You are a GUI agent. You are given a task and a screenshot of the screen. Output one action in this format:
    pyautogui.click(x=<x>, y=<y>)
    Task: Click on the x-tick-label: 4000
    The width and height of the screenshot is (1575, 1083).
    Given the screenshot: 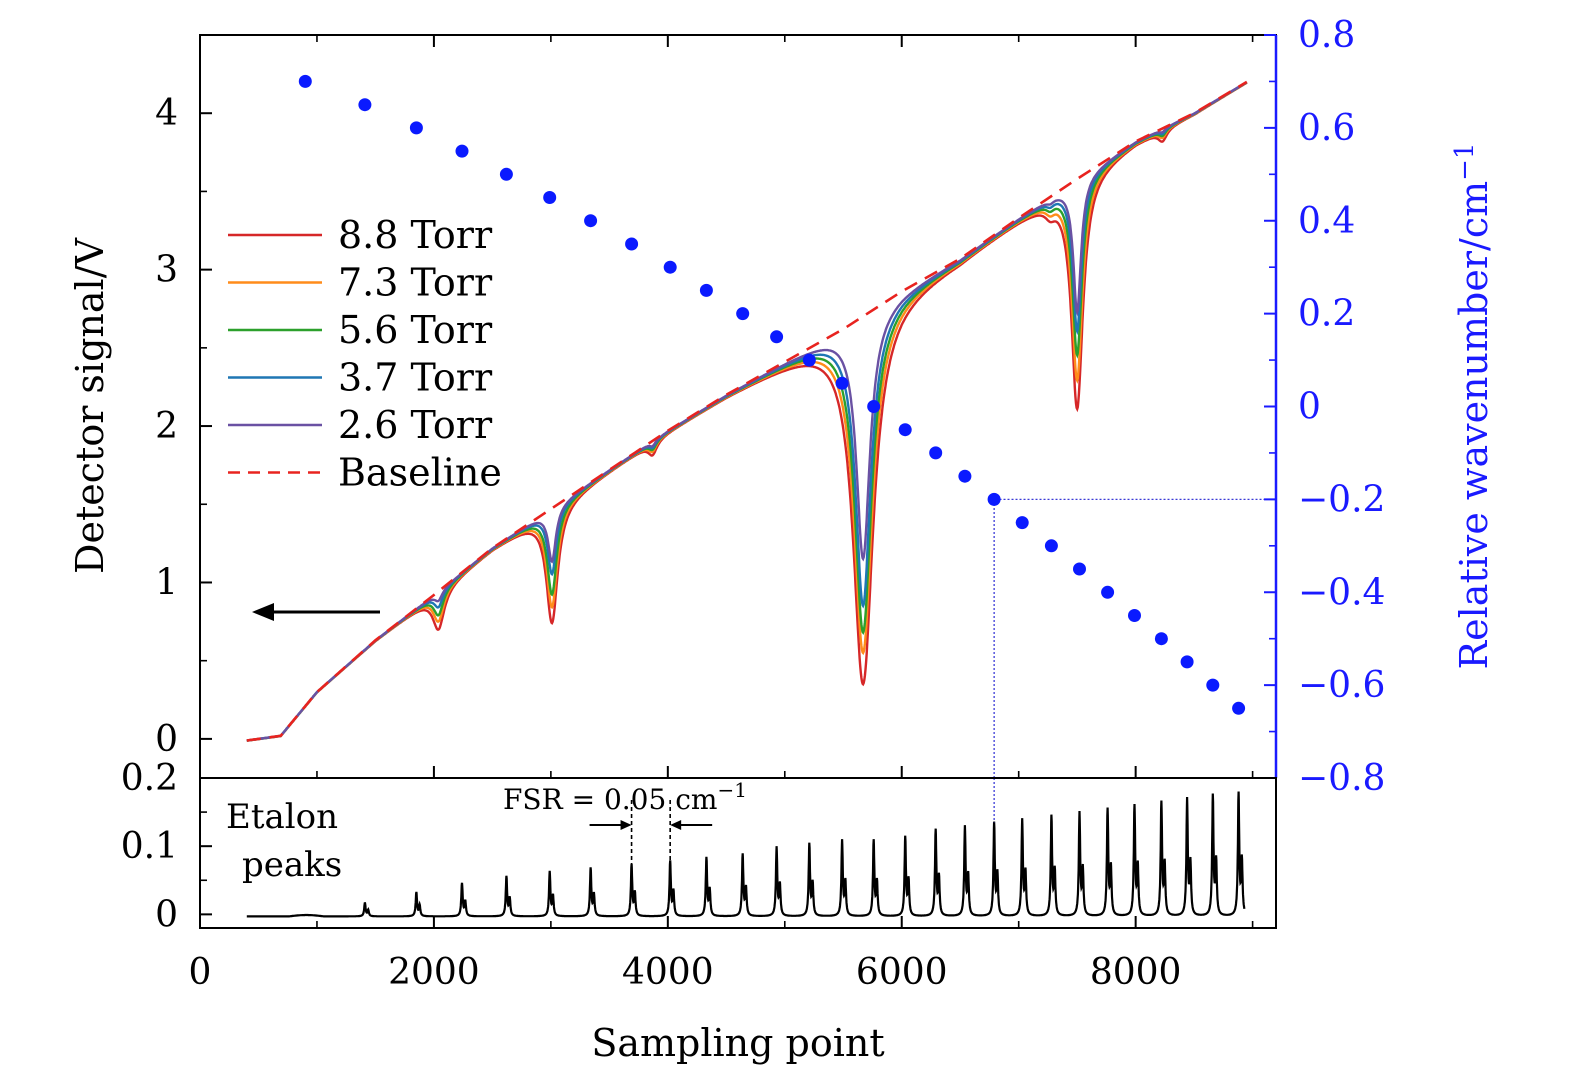 What is the action you would take?
    pyautogui.click(x=668, y=972)
    